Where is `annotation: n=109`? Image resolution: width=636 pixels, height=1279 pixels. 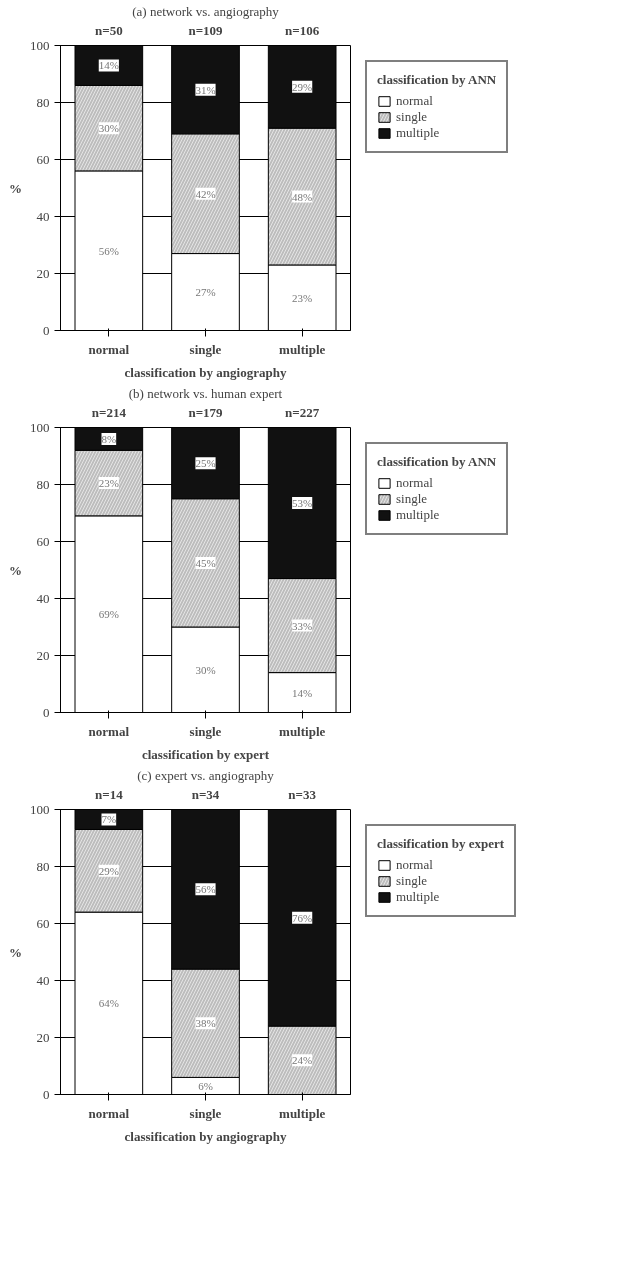 annotation: n=109 is located at coordinates (206, 30).